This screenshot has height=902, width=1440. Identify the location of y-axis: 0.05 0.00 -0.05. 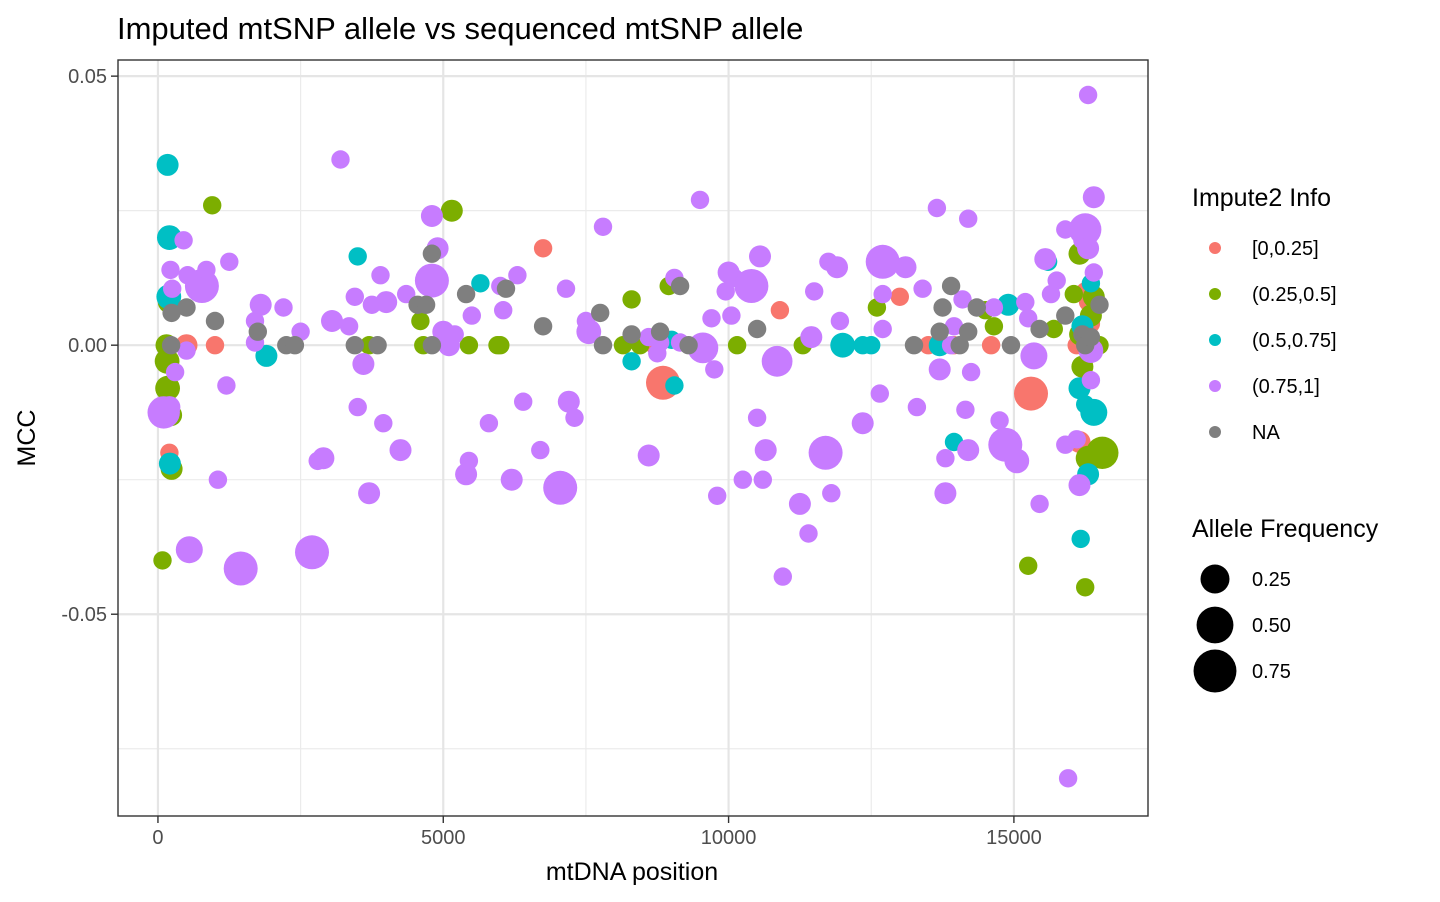
(89, 346).